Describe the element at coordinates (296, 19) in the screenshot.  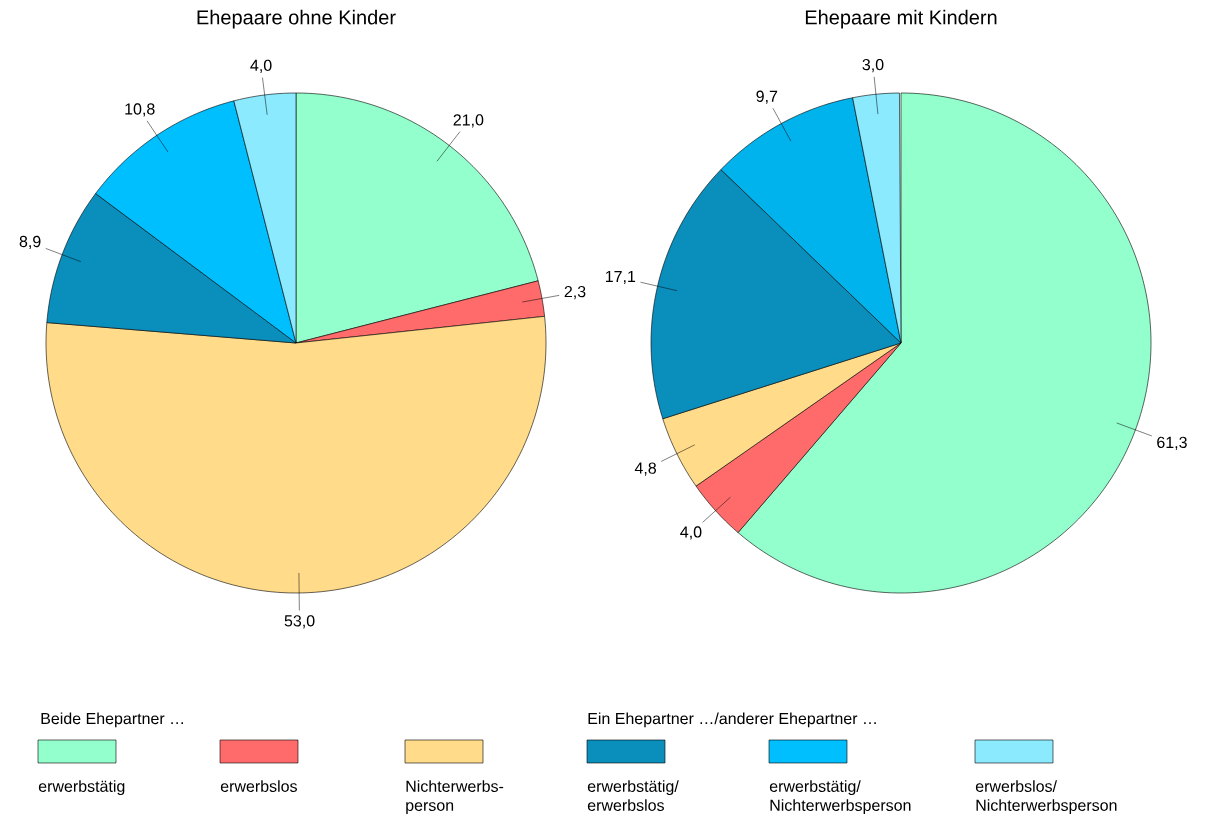
I see `chart-title: Ehepaare ohne Kinder` at that location.